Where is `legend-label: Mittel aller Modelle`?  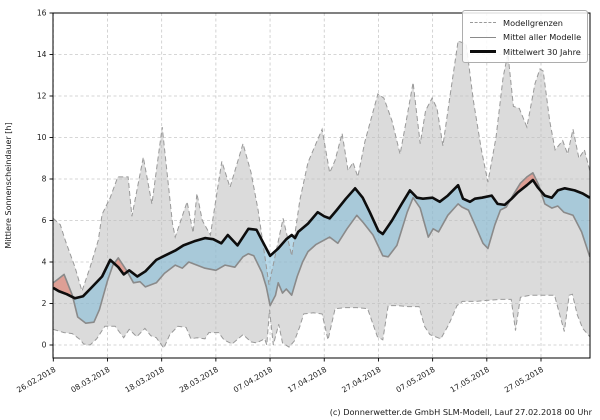
legend-label: Mittel aller Modelle is located at coordinates (542, 37).